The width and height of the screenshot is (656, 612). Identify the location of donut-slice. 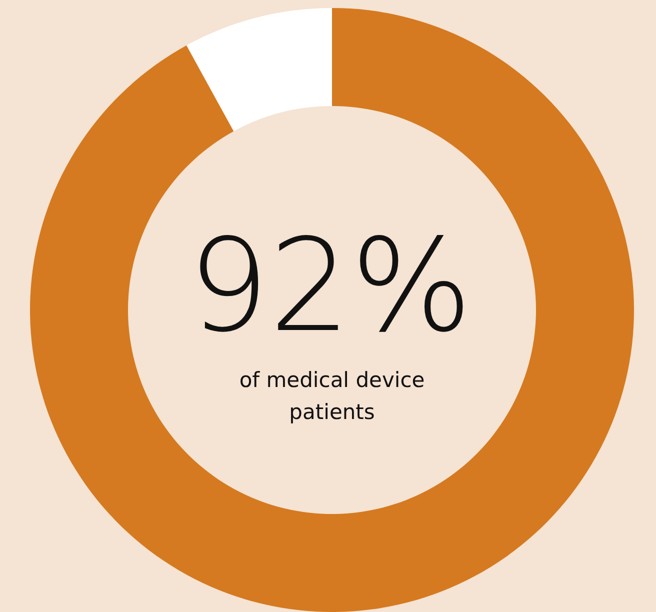
(259, 70).